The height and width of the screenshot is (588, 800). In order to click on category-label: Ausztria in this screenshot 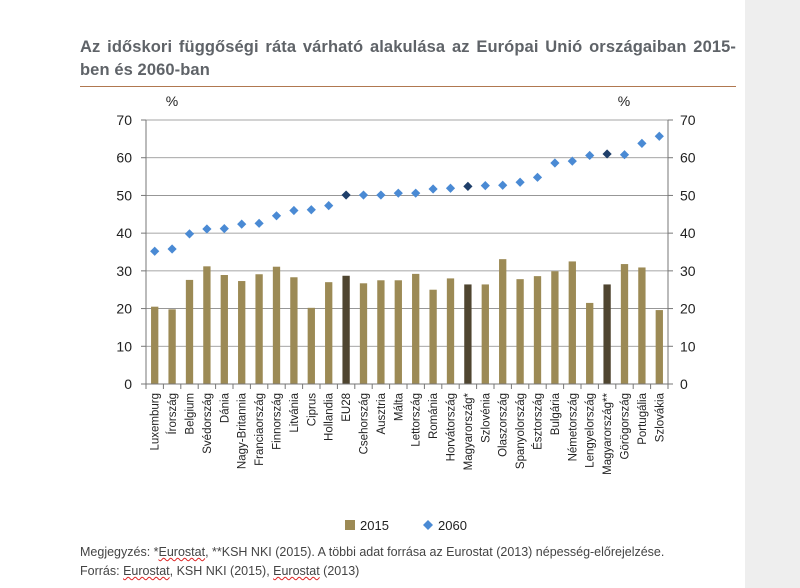, I will do `click(382, 413)`.